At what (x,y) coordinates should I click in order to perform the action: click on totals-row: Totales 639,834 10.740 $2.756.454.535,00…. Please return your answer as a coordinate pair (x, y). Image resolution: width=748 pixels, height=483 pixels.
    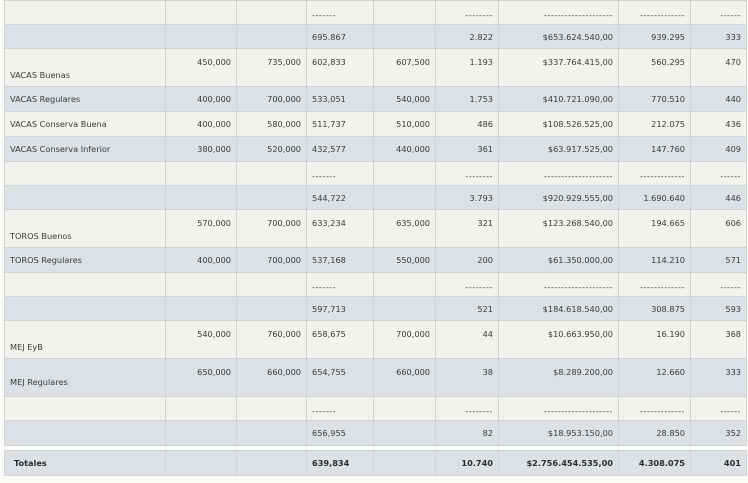
    Looking at the image, I should click on (375, 463).